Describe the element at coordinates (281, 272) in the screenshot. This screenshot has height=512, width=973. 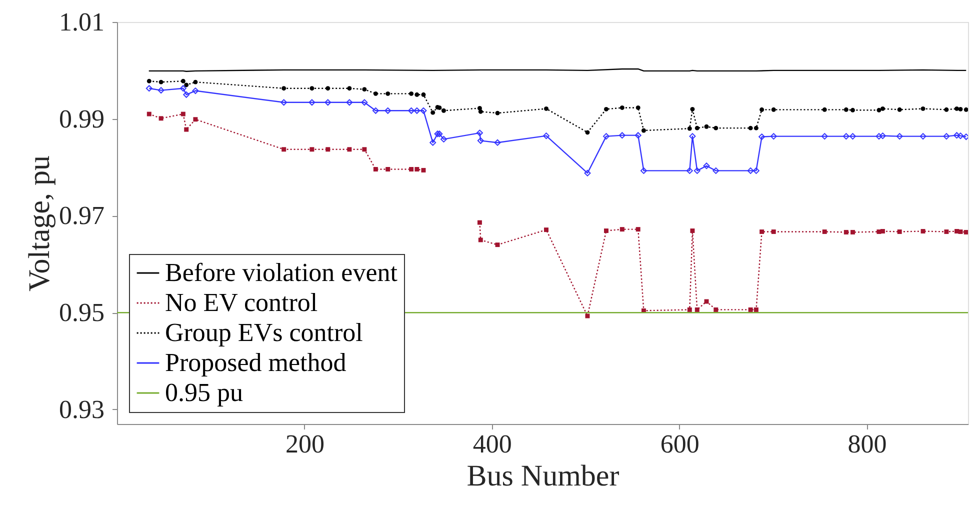
I see `legend-label: Before violation event` at that location.